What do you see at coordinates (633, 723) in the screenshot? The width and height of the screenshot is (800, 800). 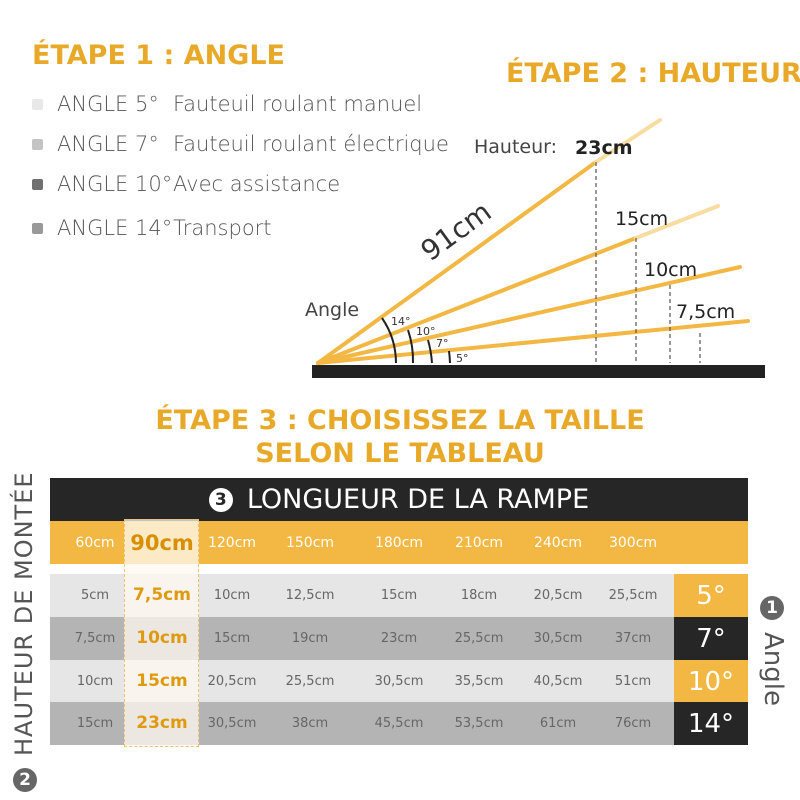 I see `table-cell: 76cm` at bounding box center [633, 723].